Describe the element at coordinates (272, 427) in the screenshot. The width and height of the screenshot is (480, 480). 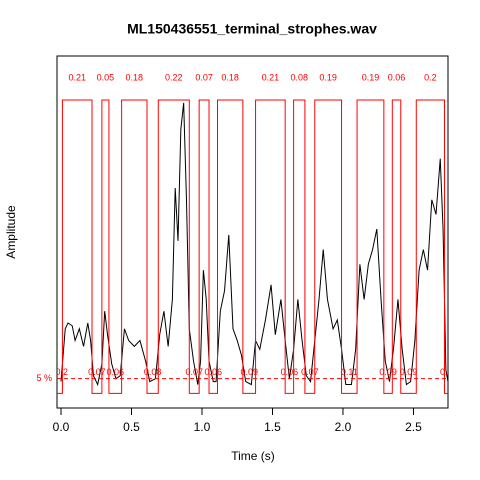
I see `x-tick-label: 1.5` at that location.